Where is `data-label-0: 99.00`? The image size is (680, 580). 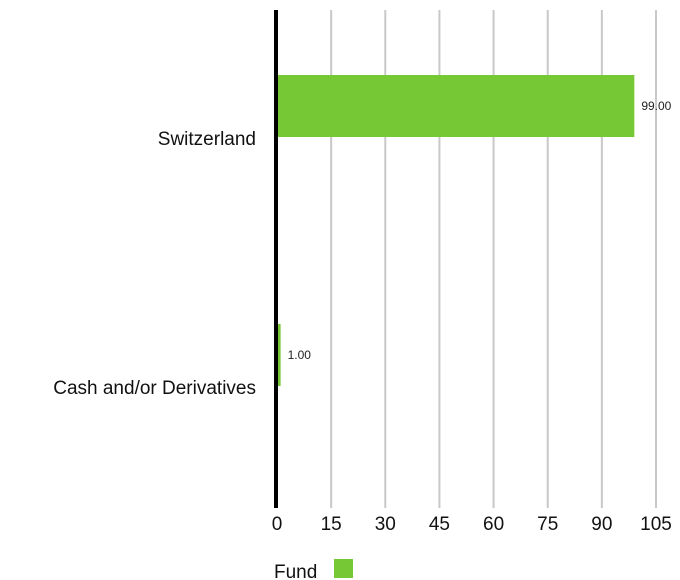 data-label-0: 99.00 is located at coordinates (656, 106).